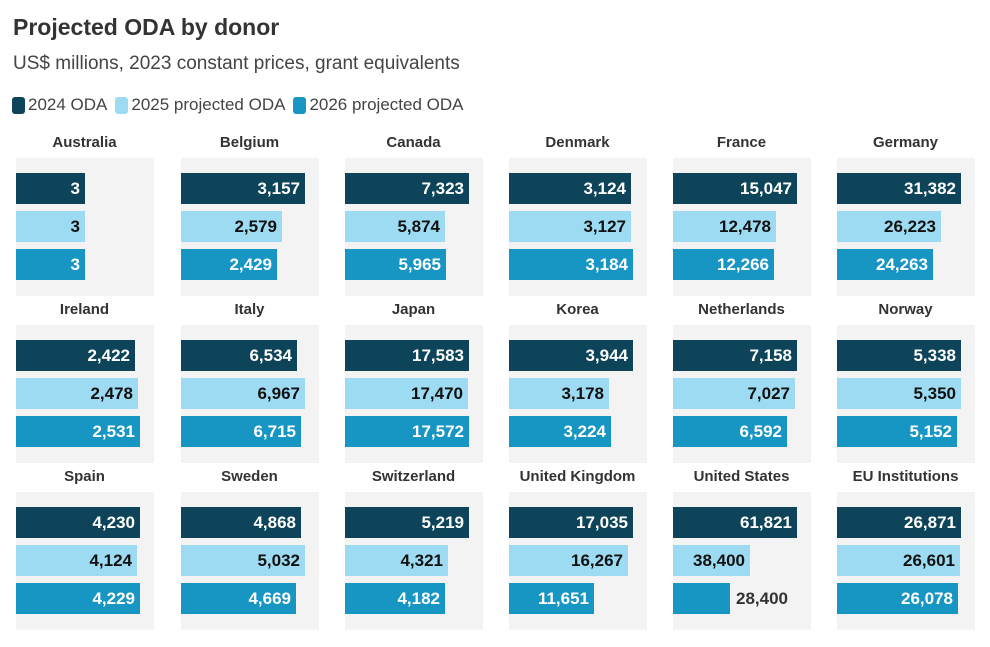 This screenshot has height=647, width=990. Describe the element at coordinates (934, 355) in the screenshot. I see `data-label: 5,338` at that location.